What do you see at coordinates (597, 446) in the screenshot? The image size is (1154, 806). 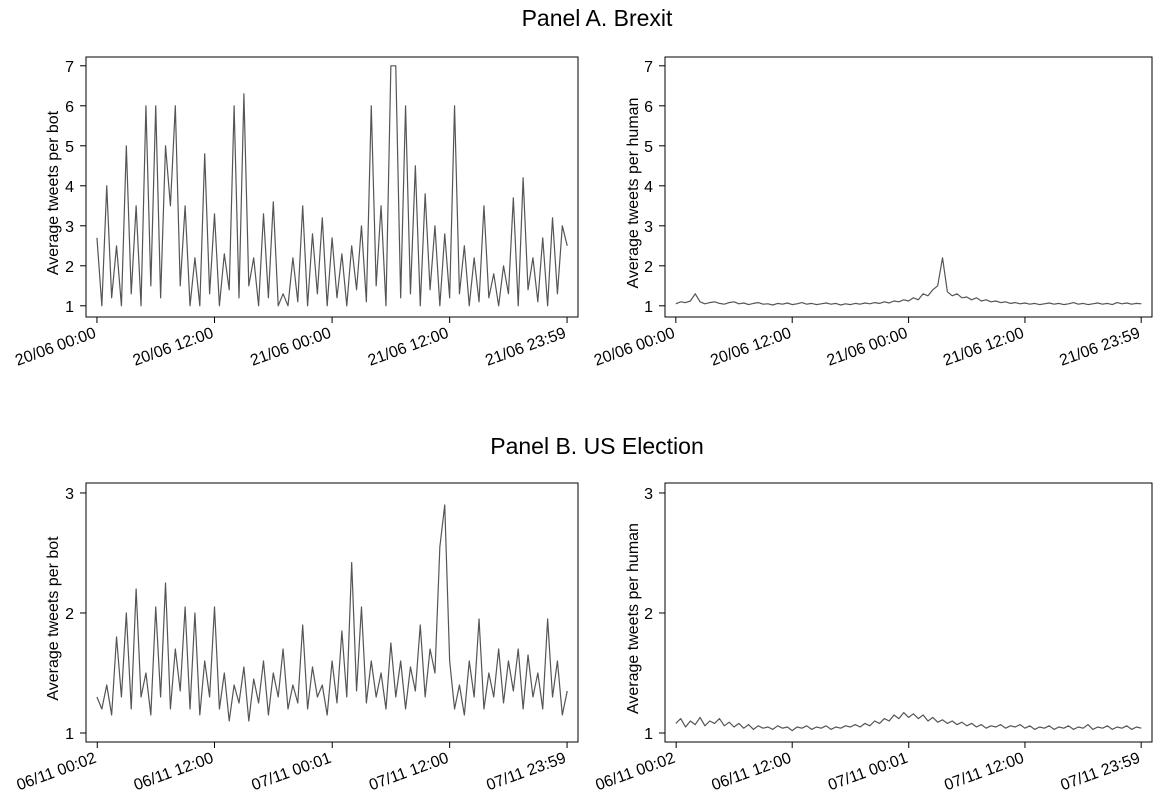 I see `panel-title: Panel B. US Election` at bounding box center [597, 446].